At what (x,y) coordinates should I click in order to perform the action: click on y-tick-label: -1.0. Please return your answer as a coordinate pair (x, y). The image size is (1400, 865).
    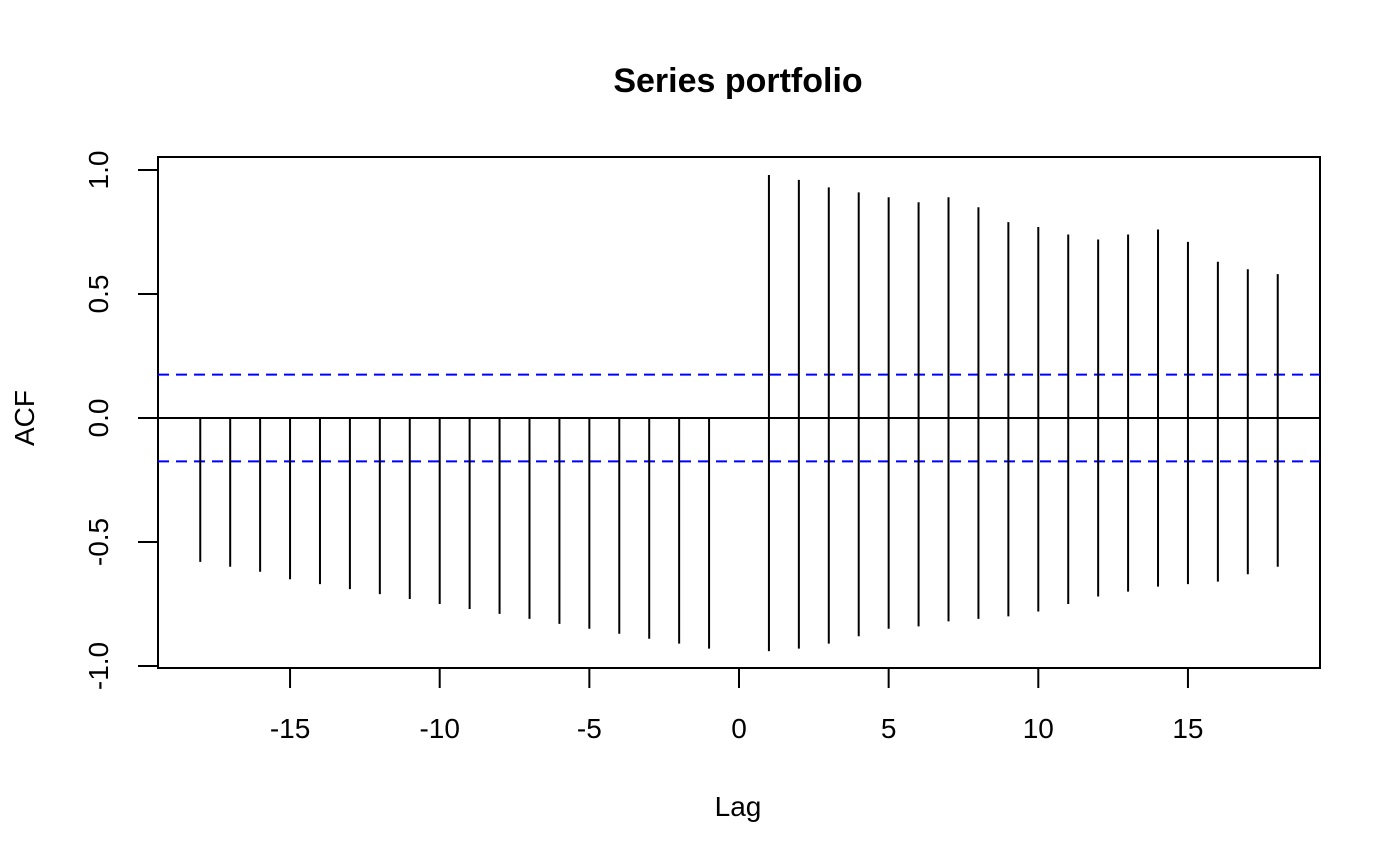
    Looking at the image, I should click on (98, 666).